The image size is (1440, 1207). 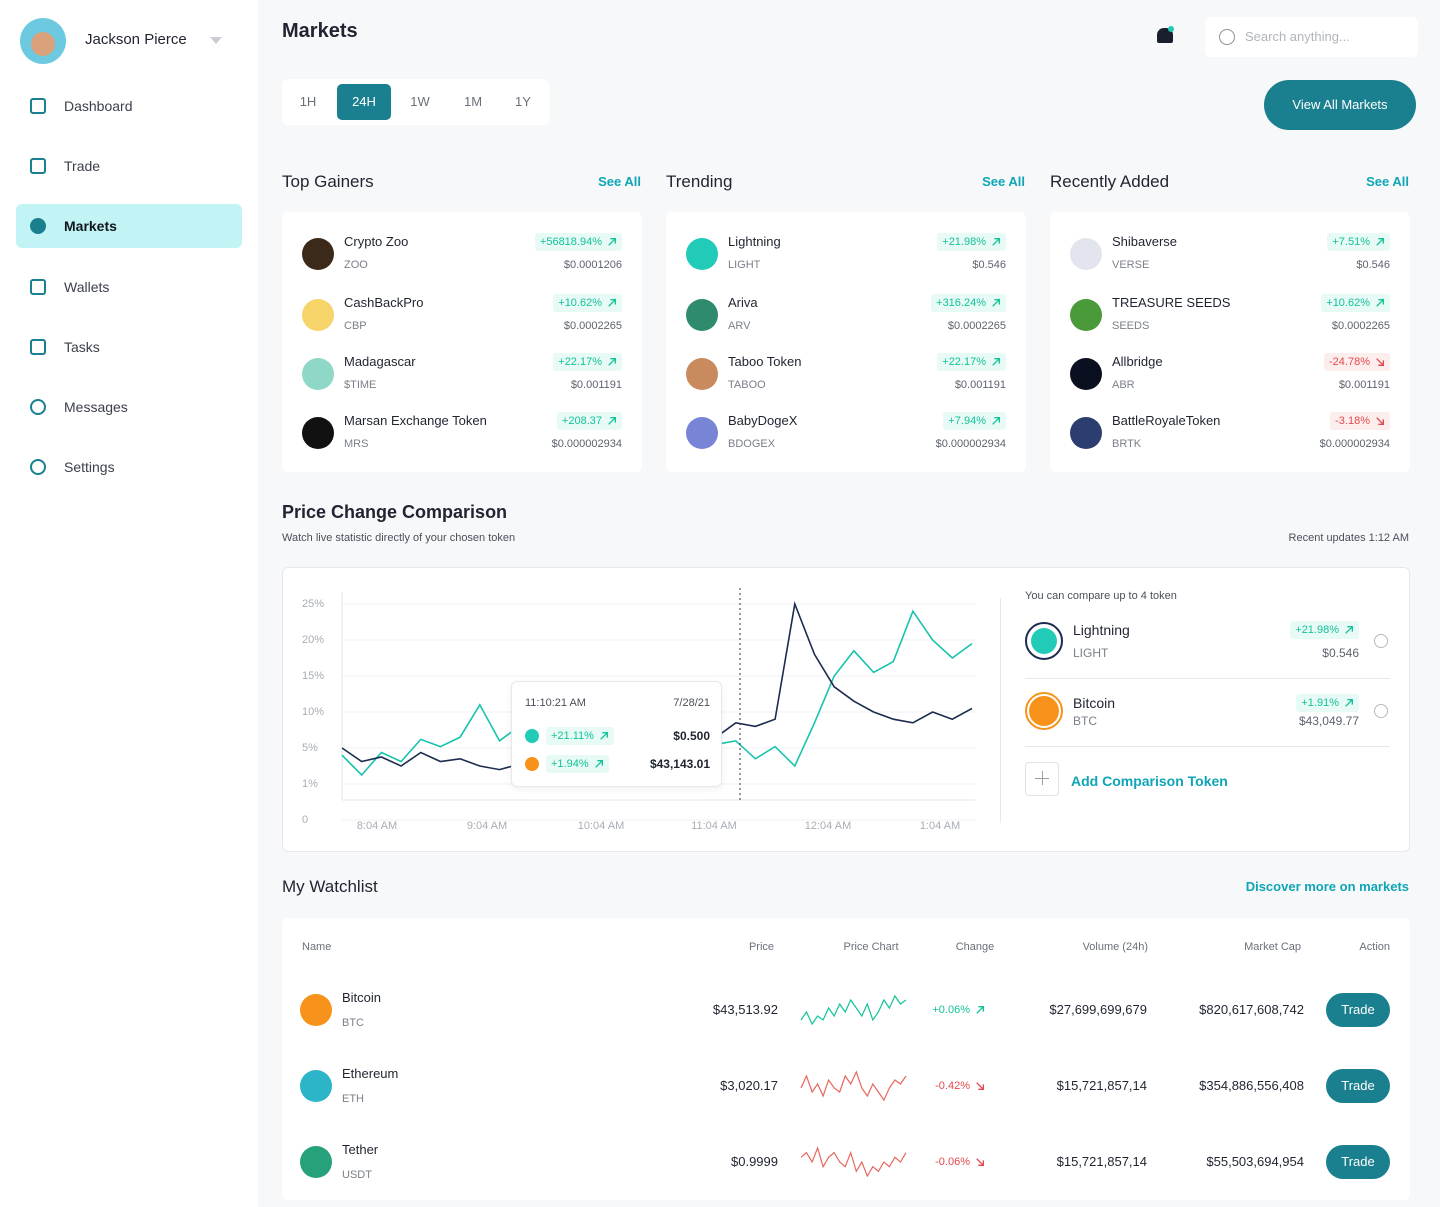 I want to click on token-price: $0.001191, so click(x=1364, y=385).